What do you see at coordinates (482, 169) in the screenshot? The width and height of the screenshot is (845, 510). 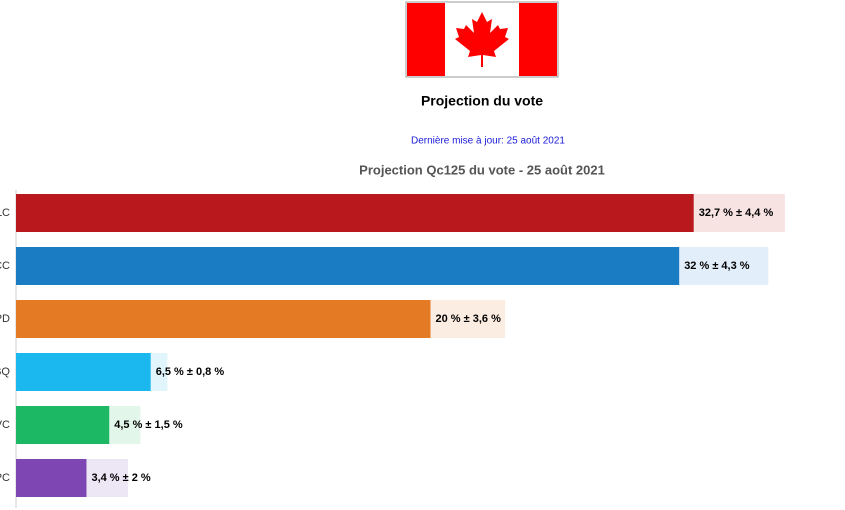 I see `chart-title: Projection Qc125 du vote - 25 août 2021` at bounding box center [482, 169].